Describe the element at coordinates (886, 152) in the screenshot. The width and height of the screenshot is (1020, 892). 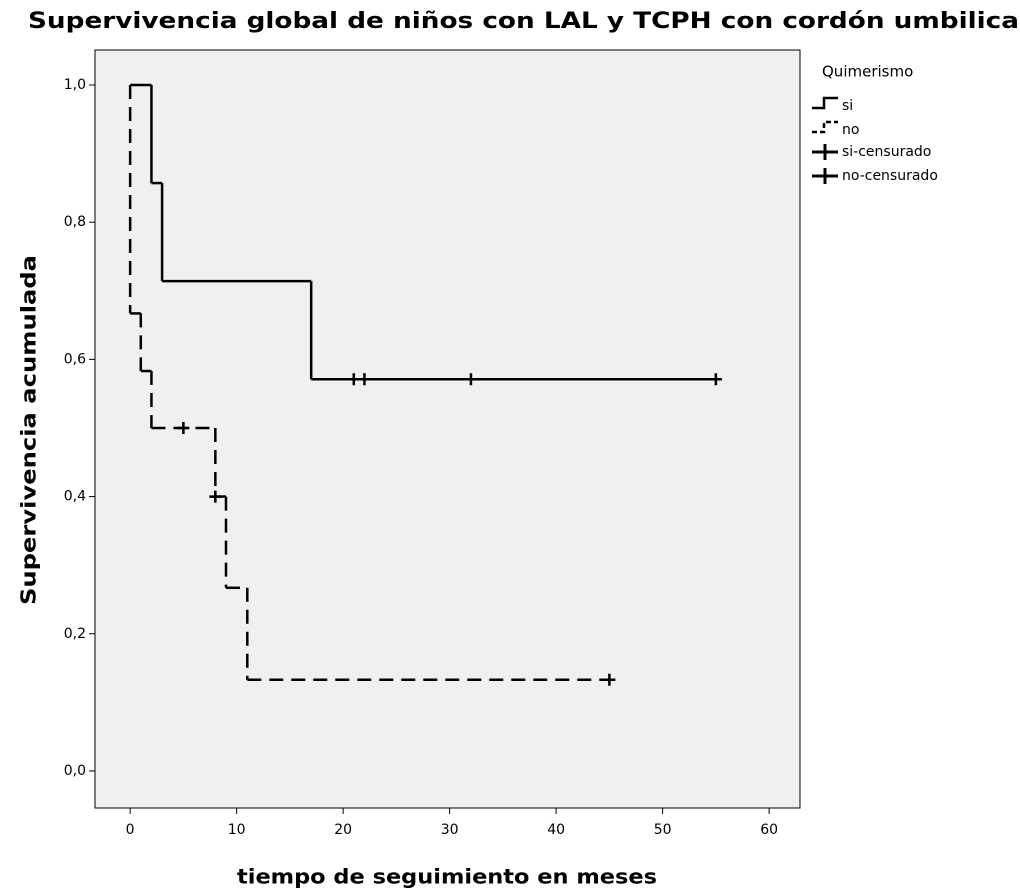
I see `legend-label: si-censurado` at that location.